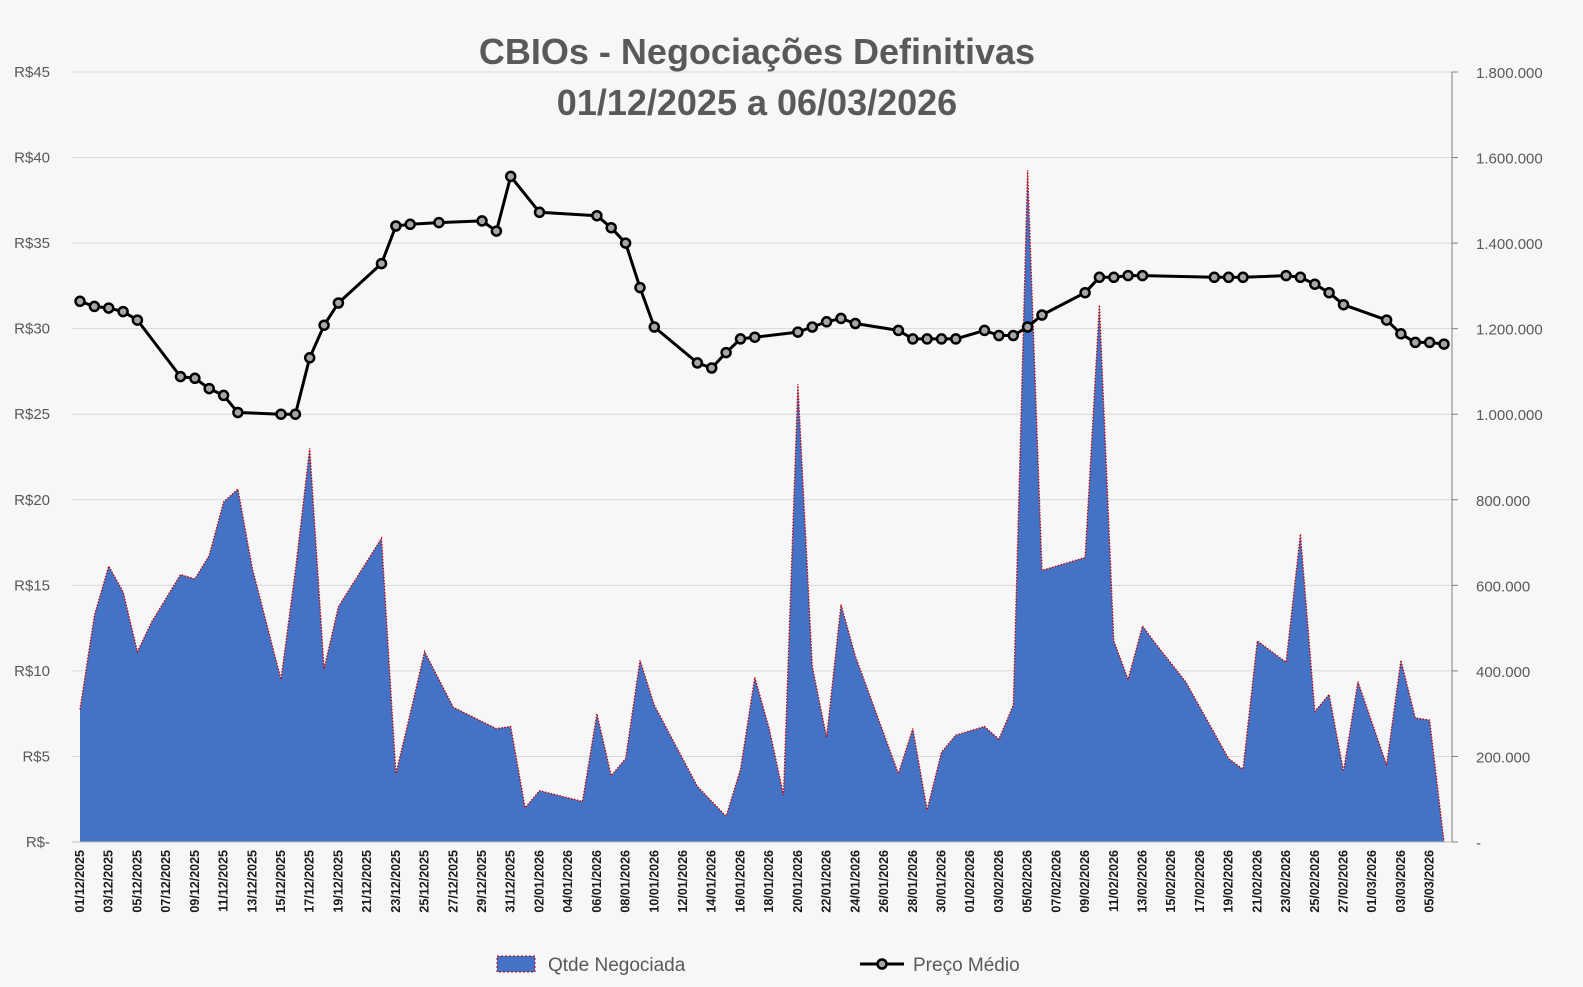 The height and width of the screenshot is (987, 1583). I want to click on x-tick-label: 19/02/2026, so click(1229, 881).